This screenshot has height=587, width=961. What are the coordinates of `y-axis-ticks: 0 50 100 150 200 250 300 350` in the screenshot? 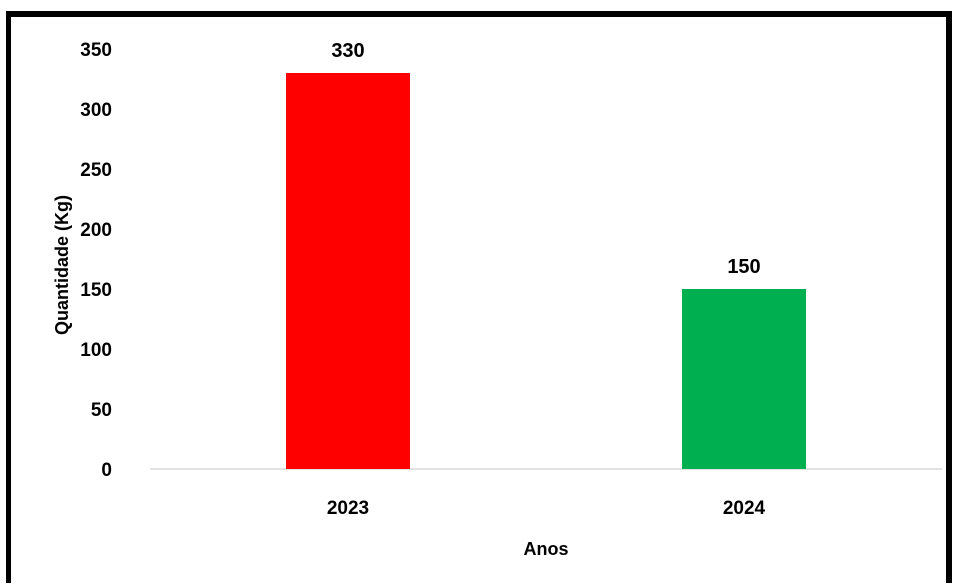 It's located at (96, 260).